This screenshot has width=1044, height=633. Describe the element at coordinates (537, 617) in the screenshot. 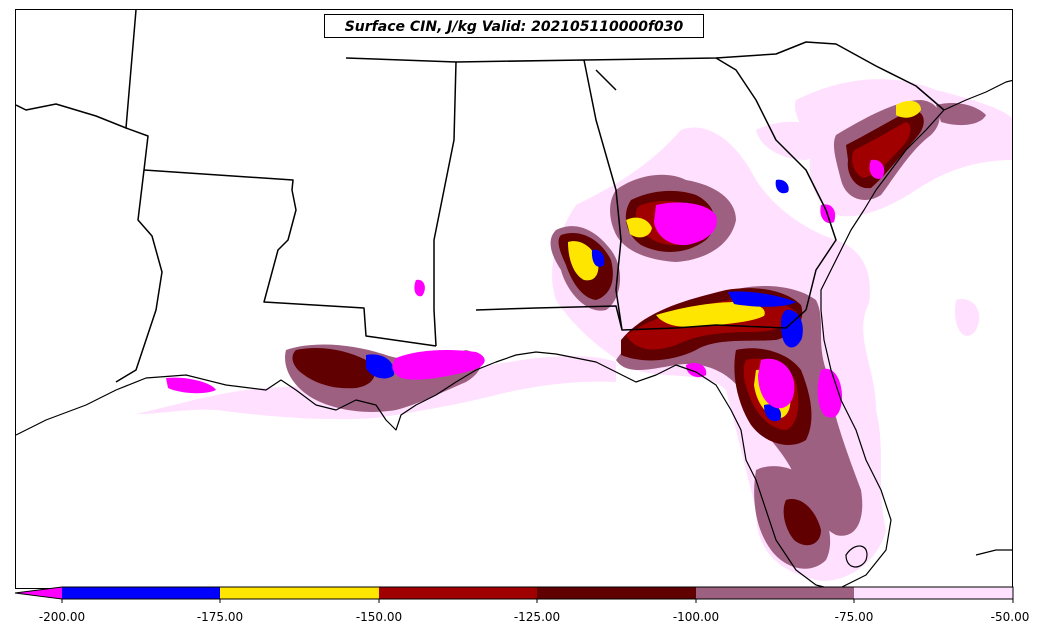

I see `colorbar-tick-label: -125.00` at that location.